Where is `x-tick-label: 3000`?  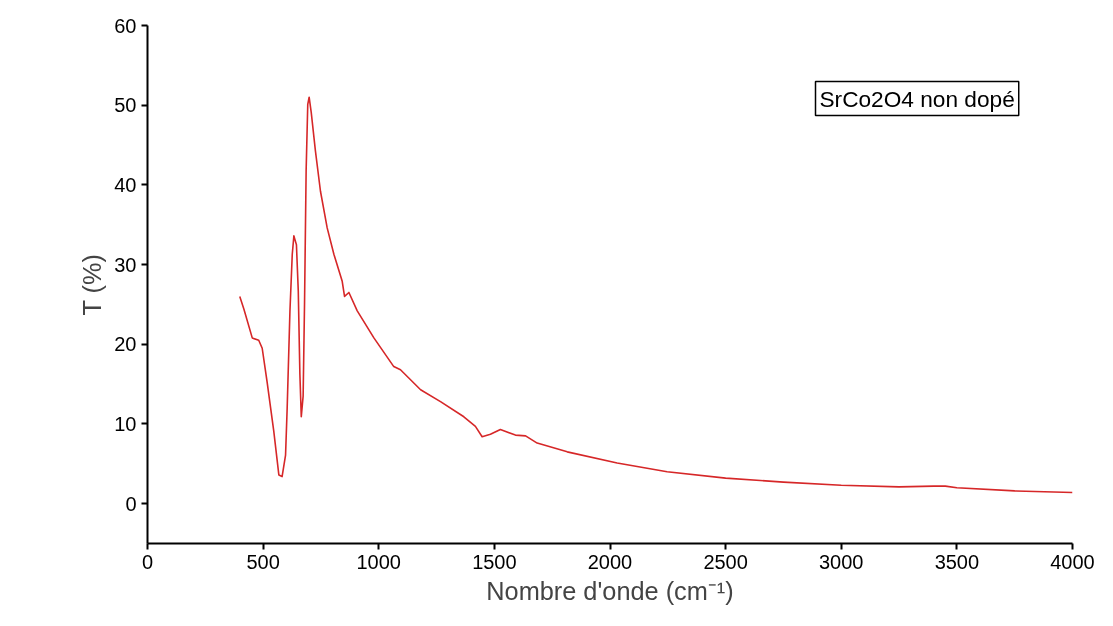 x-tick-label: 3000 is located at coordinates (841, 561).